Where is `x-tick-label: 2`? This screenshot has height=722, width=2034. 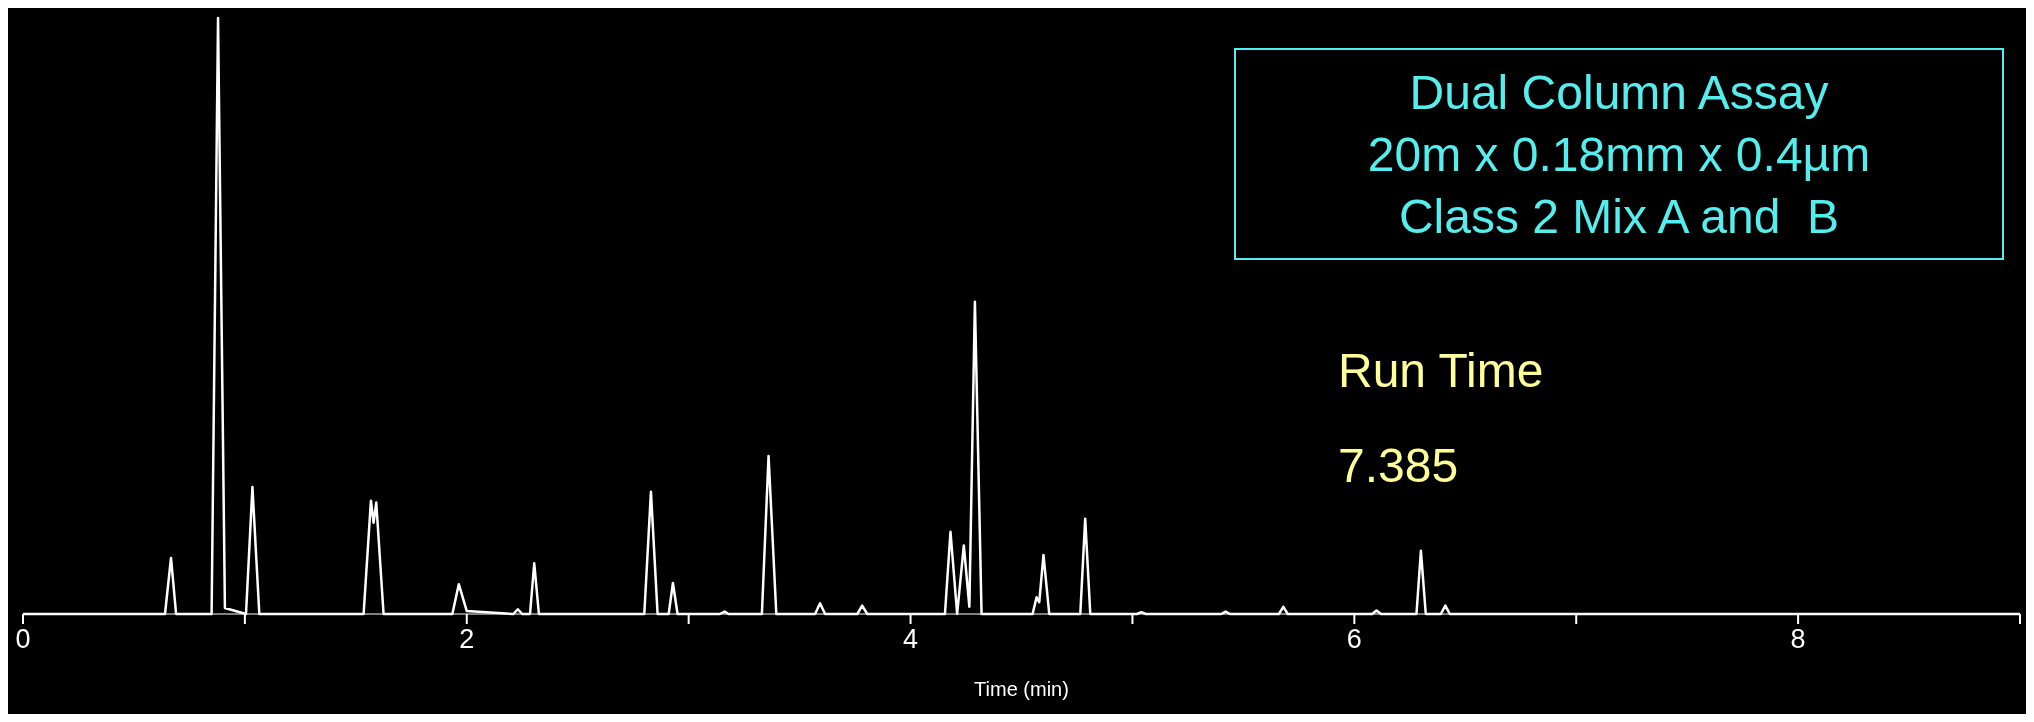 x-tick-label: 2 is located at coordinates (467, 639).